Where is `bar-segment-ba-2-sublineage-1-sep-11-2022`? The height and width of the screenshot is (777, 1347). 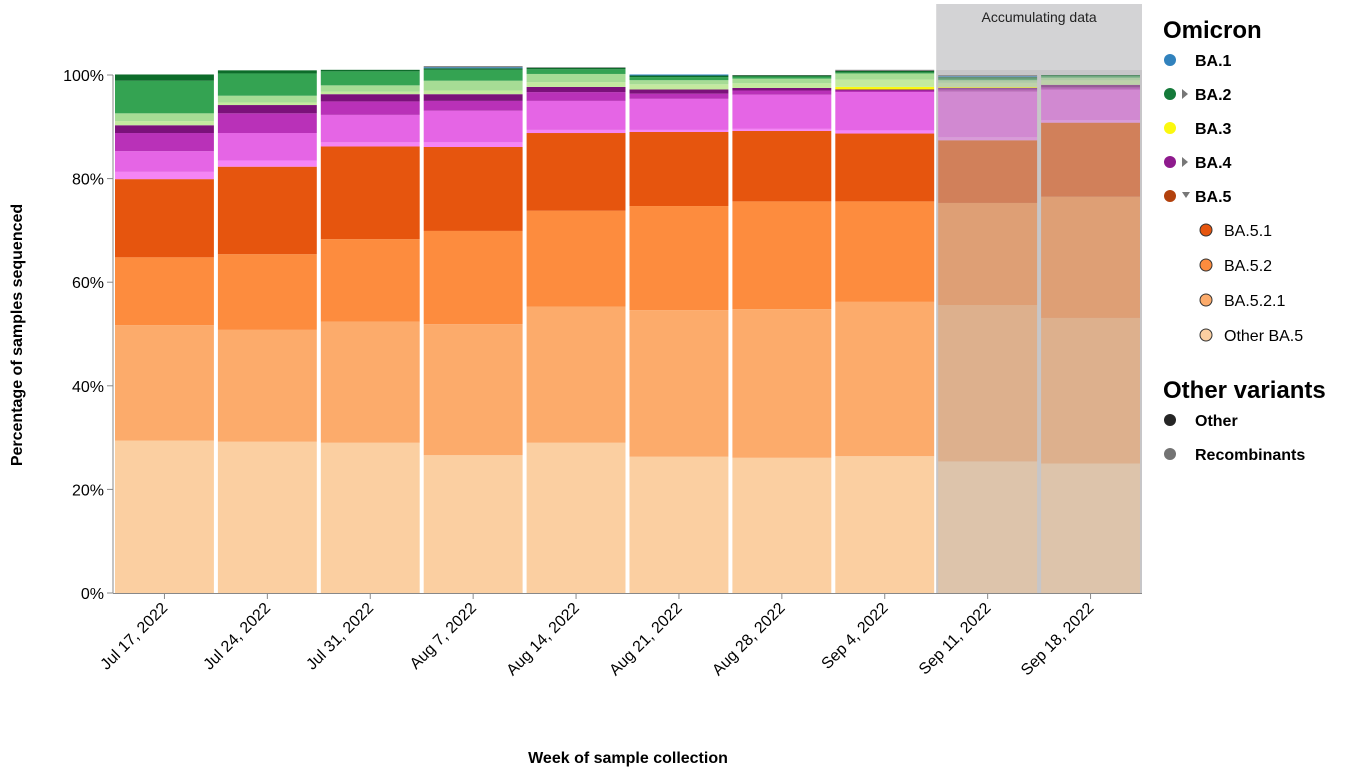
bar-segment-ba-2-sublineage-1-sep-11-2022 is located at coordinates (988, 84).